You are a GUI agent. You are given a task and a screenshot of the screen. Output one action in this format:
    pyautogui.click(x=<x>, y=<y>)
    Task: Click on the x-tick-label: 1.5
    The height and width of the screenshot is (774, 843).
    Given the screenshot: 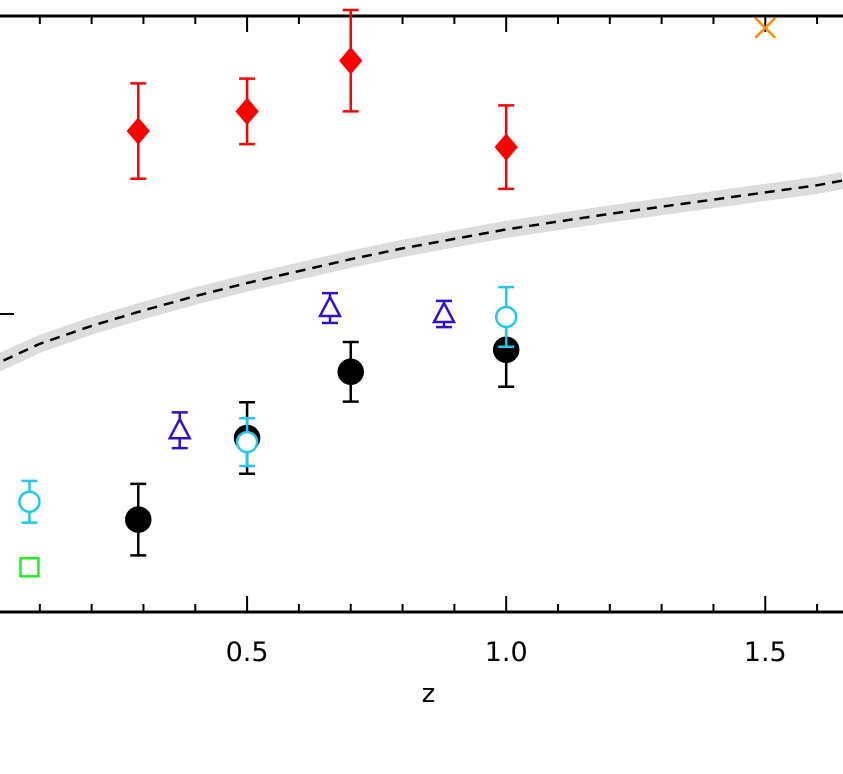 What is the action you would take?
    pyautogui.click(x=765, y=652)
    